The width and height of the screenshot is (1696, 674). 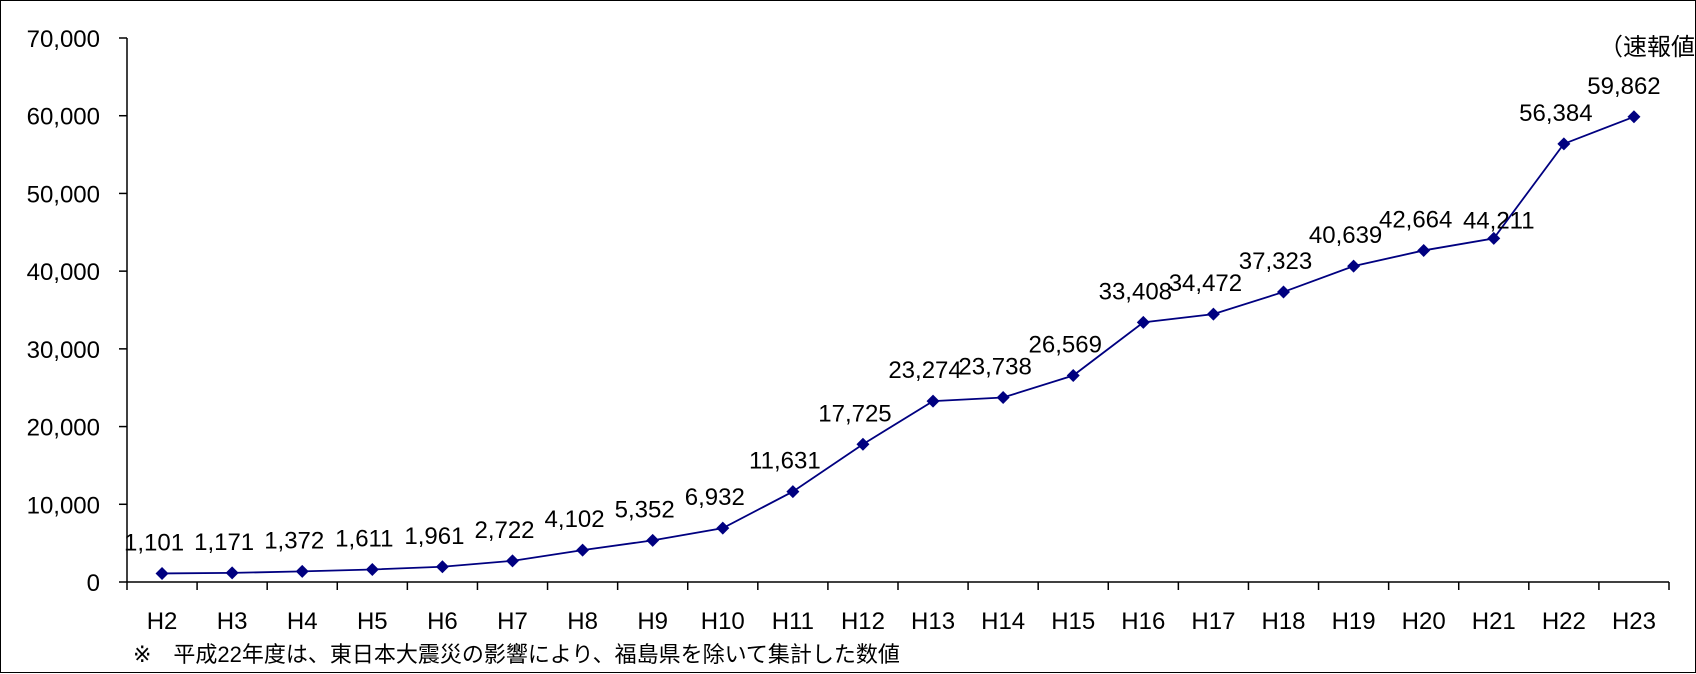 I want to click on y-tick-label: 50,000, so click(x=63, y=194).